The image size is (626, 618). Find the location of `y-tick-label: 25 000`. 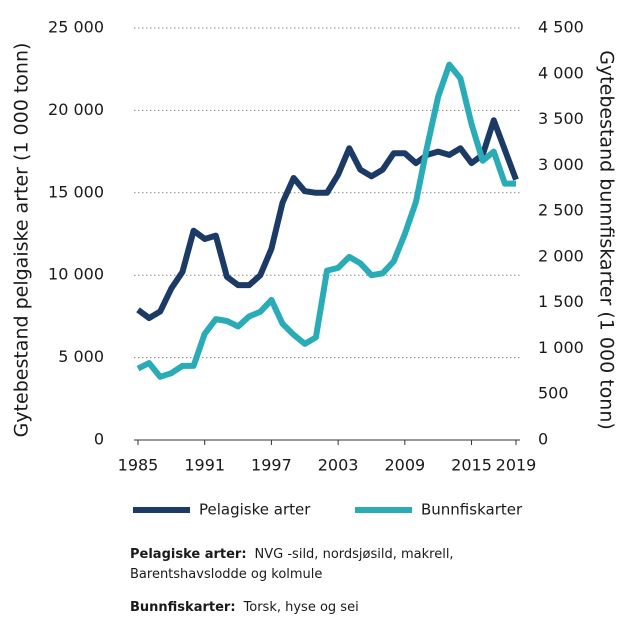

y-tick-label: 25 000 is located at coordinates (76, 27).